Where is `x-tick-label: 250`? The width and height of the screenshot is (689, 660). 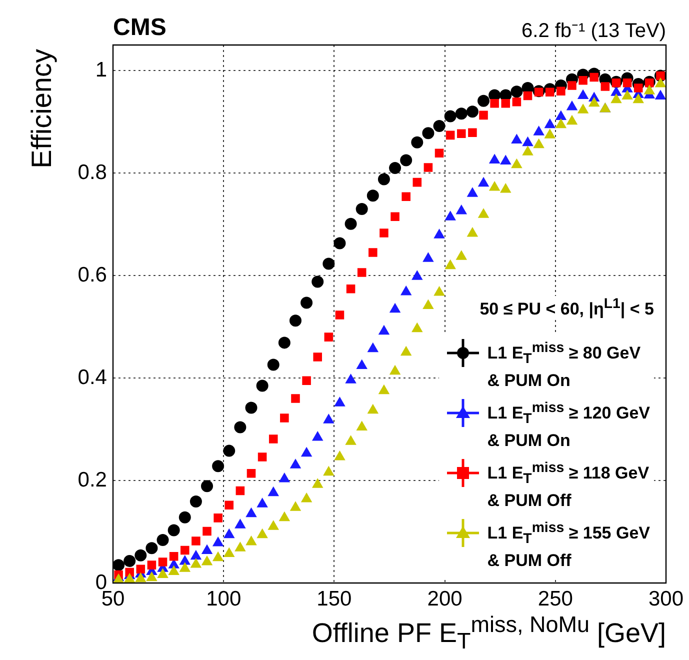
x-tick-label: 250 is located at coordinates (555, 598).